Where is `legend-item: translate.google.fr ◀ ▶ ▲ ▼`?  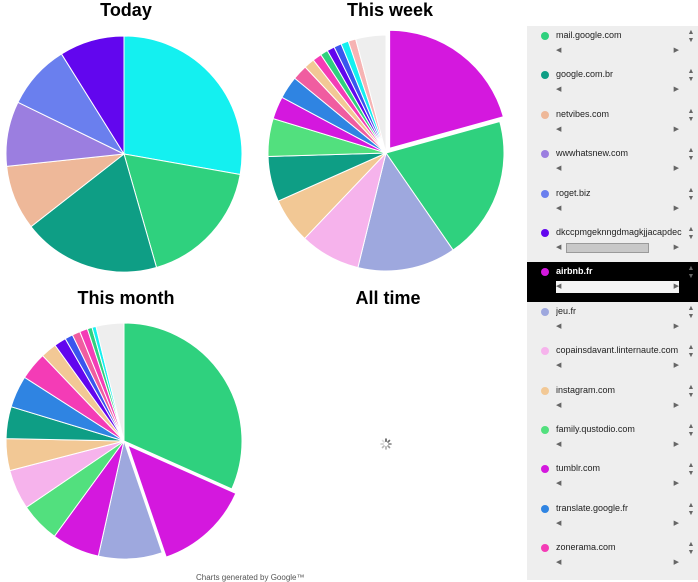
legend-item: translate.google.fr ◀ ▶ ▲ ▼ is located at coordinates (612, 518).